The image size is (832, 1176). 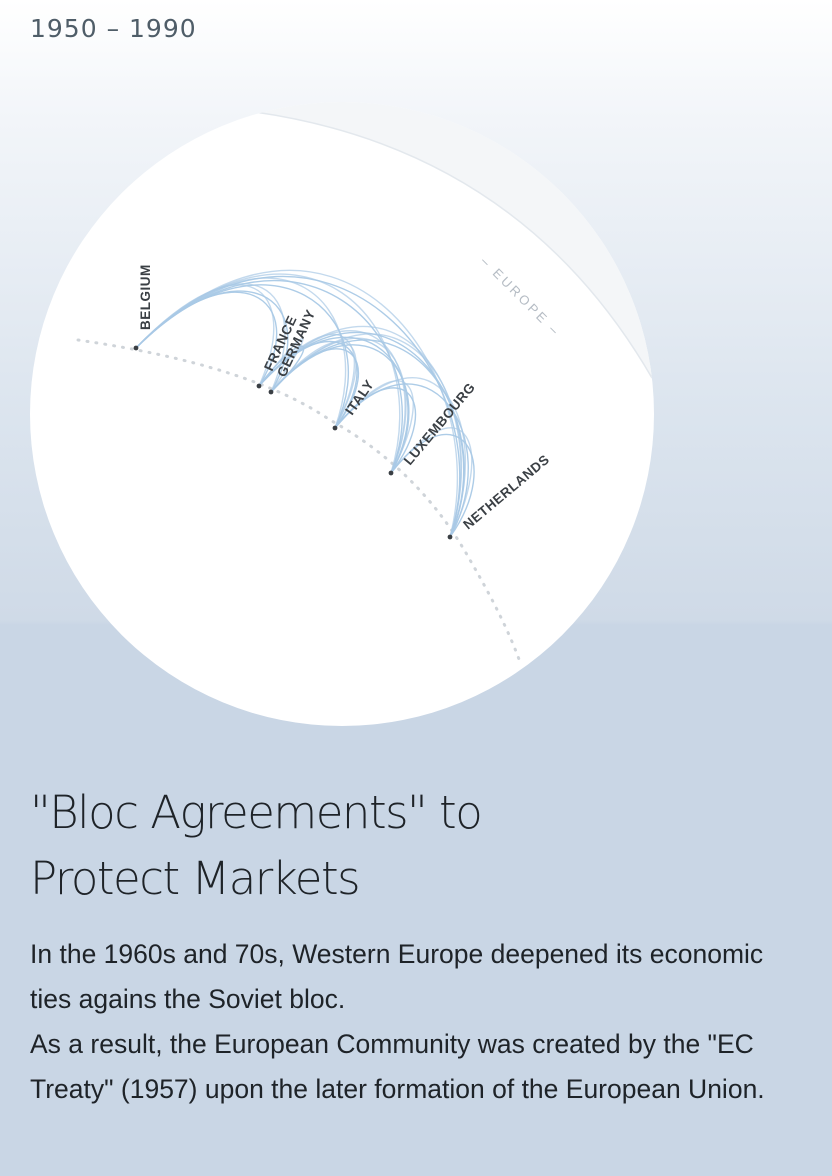 I want to click on trade-links, so click(x=305, y=403).